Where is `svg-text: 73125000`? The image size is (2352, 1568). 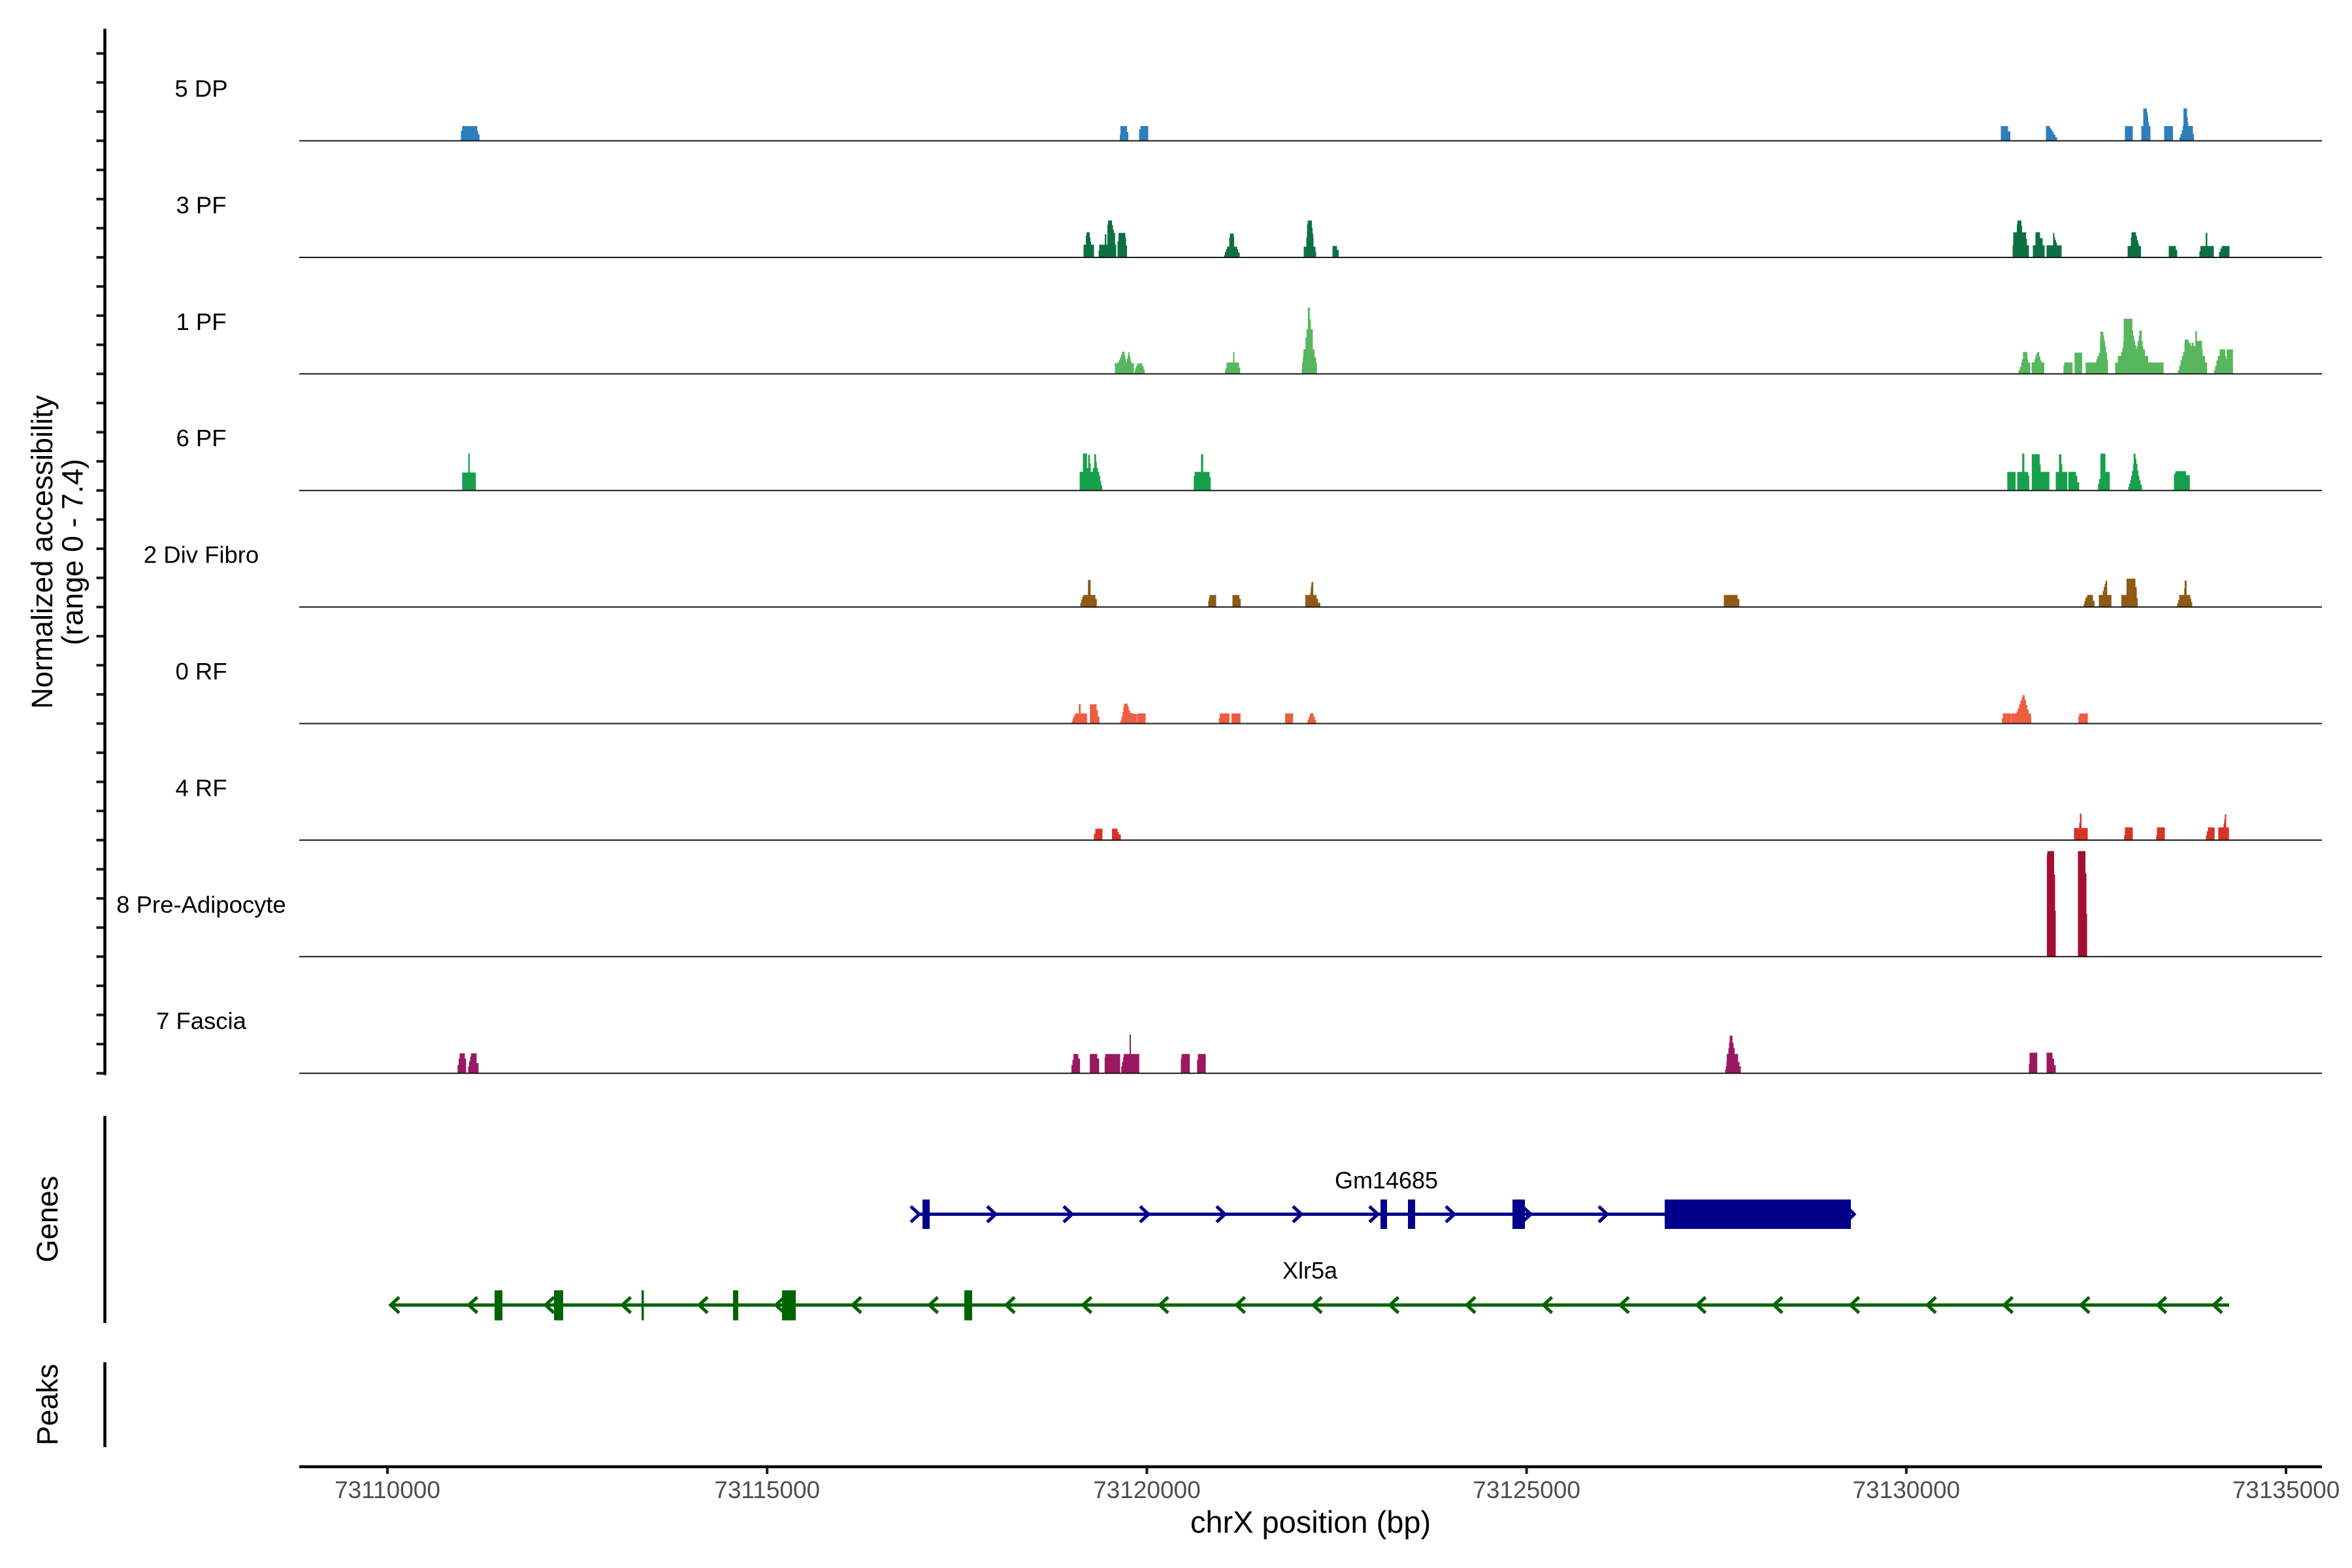
svg-text: 73125000 is located at coordinates (1526, 1490).